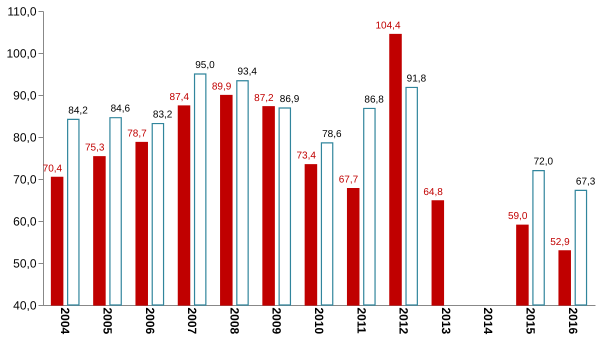 The image size is (600, 339). I want to click on data-label: 78,6, so click(332, 134).